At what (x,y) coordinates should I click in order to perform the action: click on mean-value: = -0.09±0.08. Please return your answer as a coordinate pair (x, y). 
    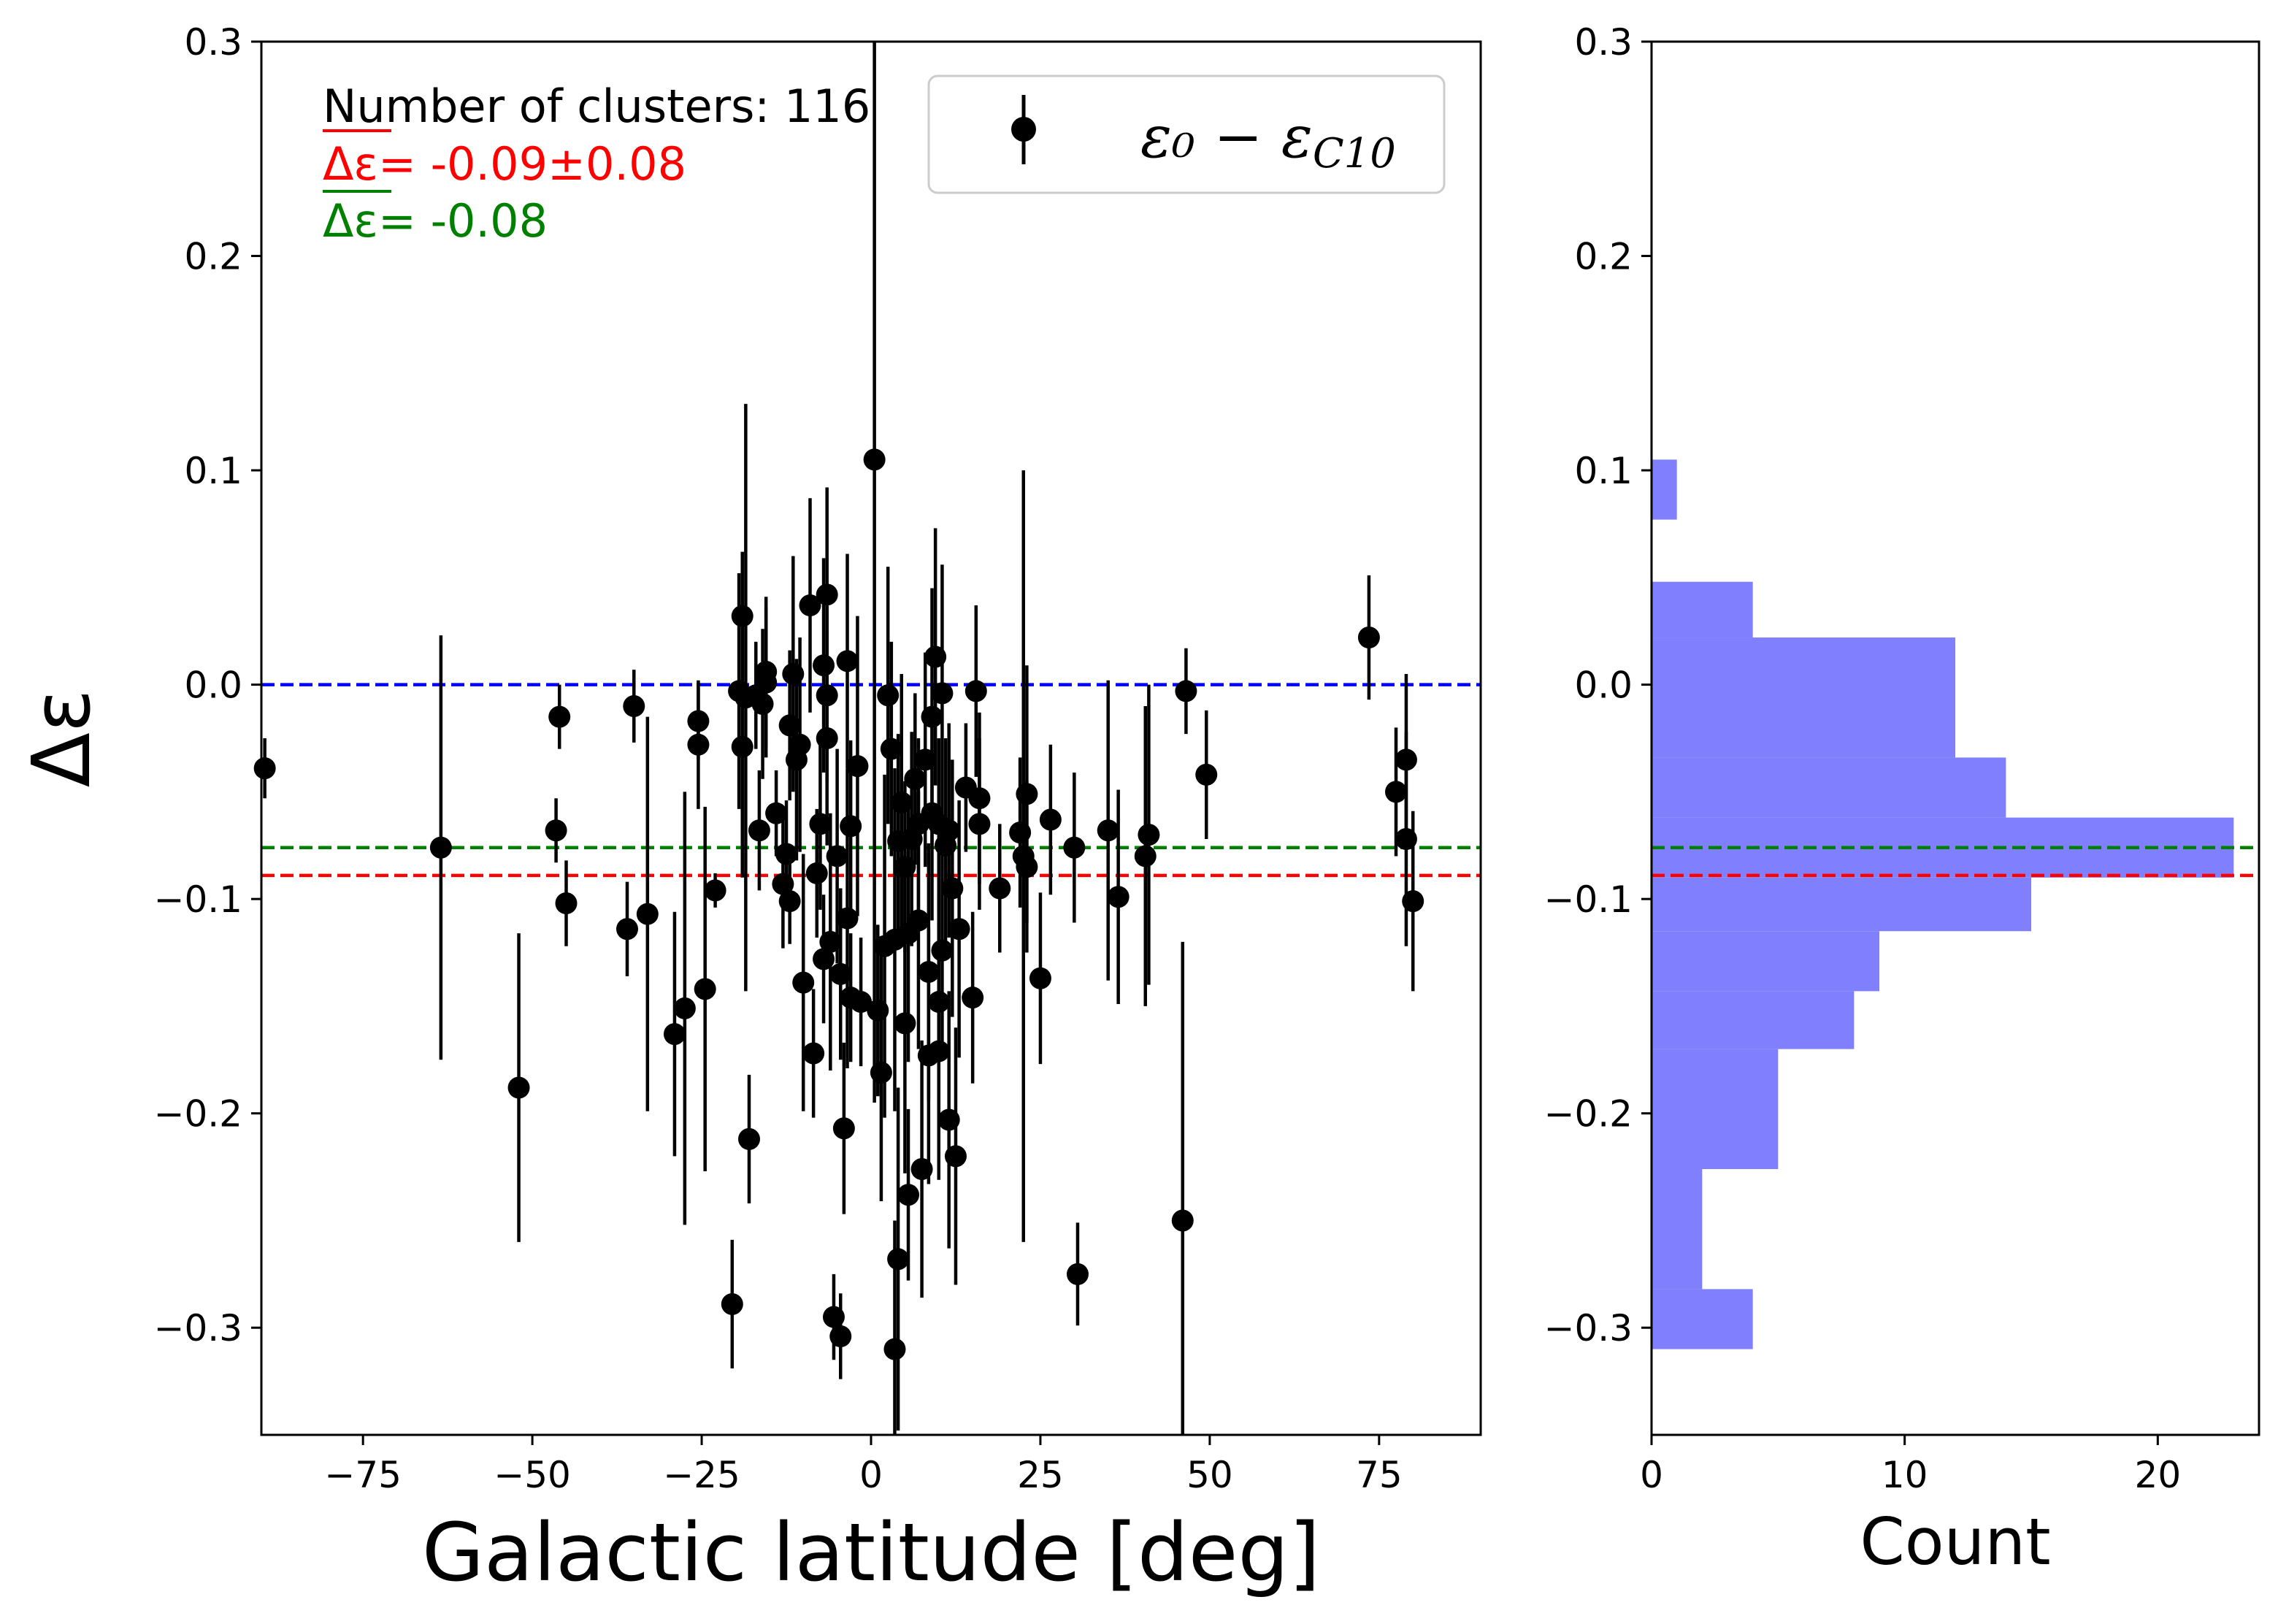
    Looking at the image, I should click on (532, 164).